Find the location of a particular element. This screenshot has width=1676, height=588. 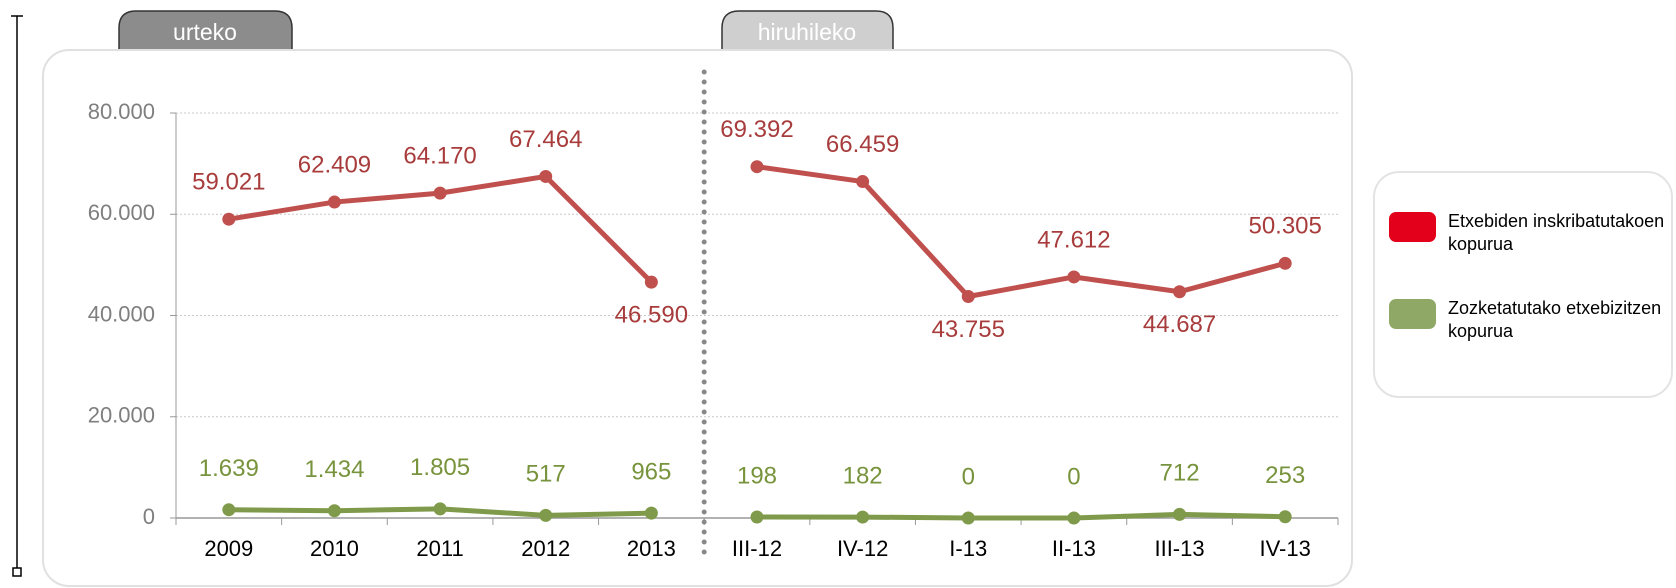

tab-label: hiruhileko is located at coordinates (807, 32).